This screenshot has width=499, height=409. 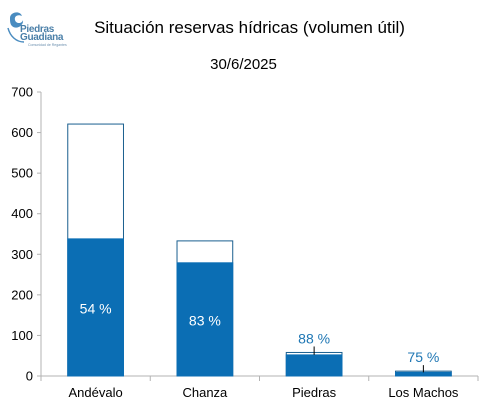 I want to click on data-label: 83 %, so click(x=205, y=320).